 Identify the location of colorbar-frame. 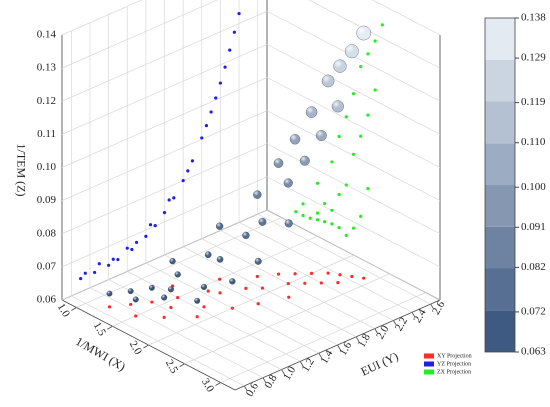
(500, 185).